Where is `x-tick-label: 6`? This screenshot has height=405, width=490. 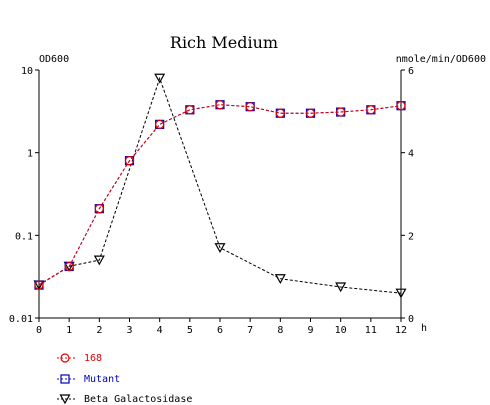 x-tick-label: 6 is located at coordinates (220, 330).